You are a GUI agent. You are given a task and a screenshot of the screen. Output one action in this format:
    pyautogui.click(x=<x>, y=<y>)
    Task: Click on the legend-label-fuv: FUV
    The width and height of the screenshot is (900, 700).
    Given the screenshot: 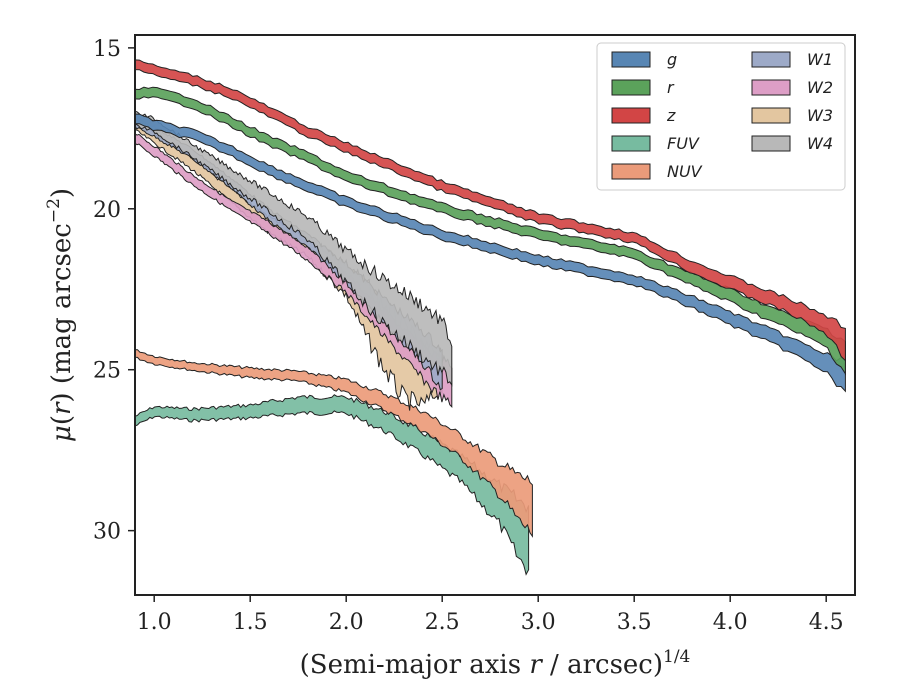 What is the action you would take?
    pyautogui.click(x=683, y=143)
    